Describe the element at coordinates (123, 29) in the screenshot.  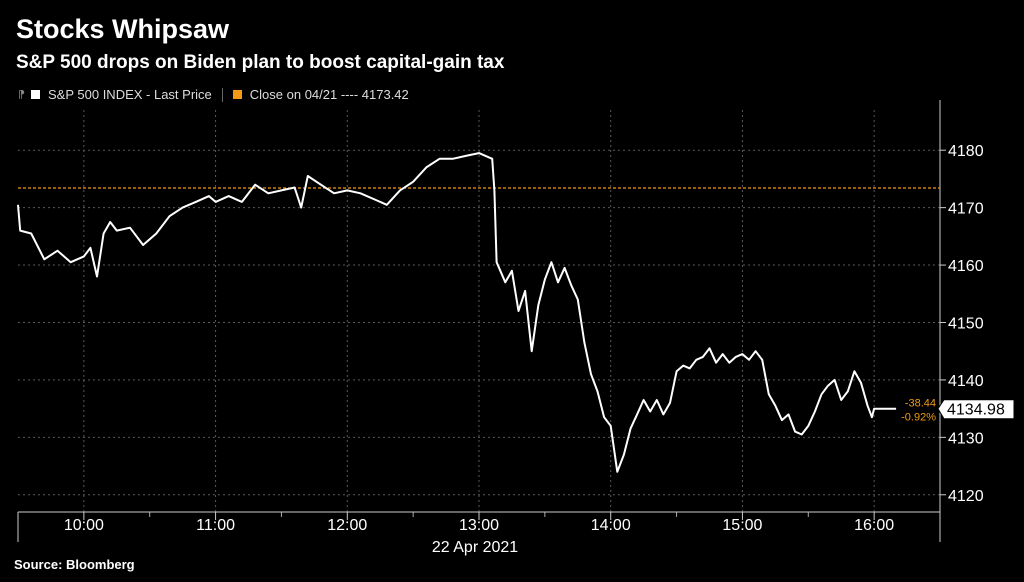
I see `chart-title: Stocks Whipsaw` at that location.